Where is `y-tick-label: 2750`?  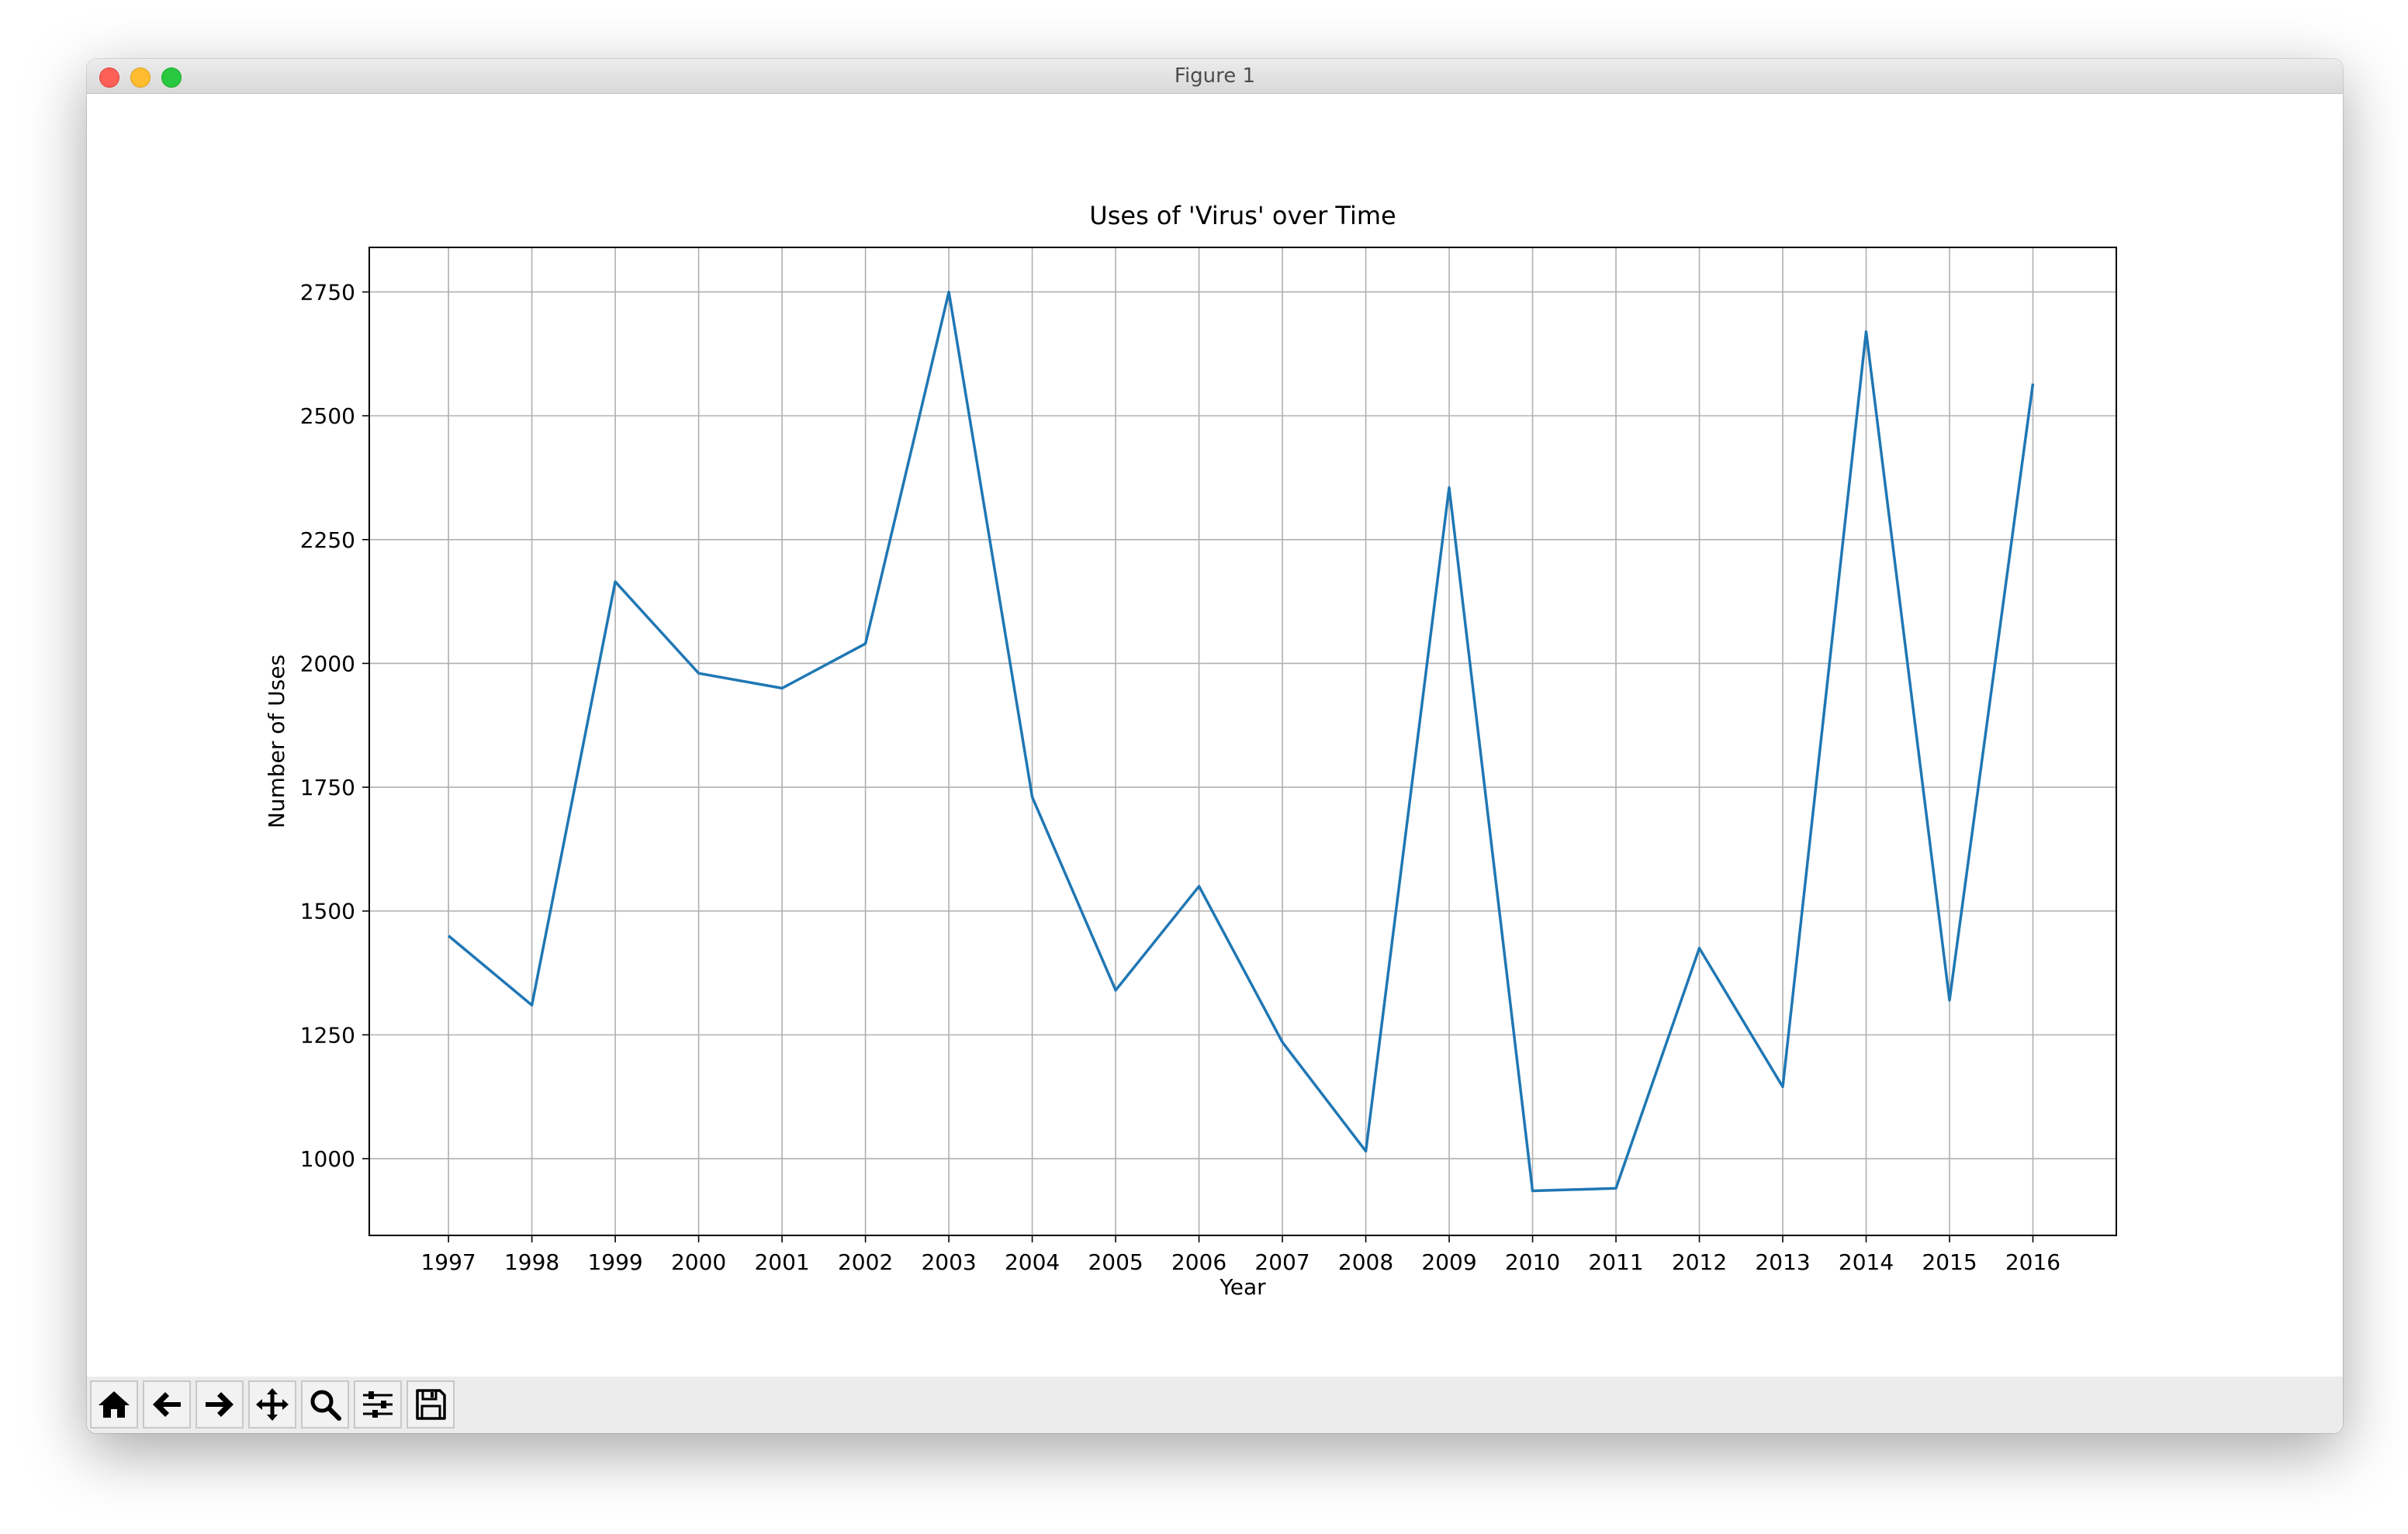 y-tick-label: 2750 is located at coordinates (327, 292).